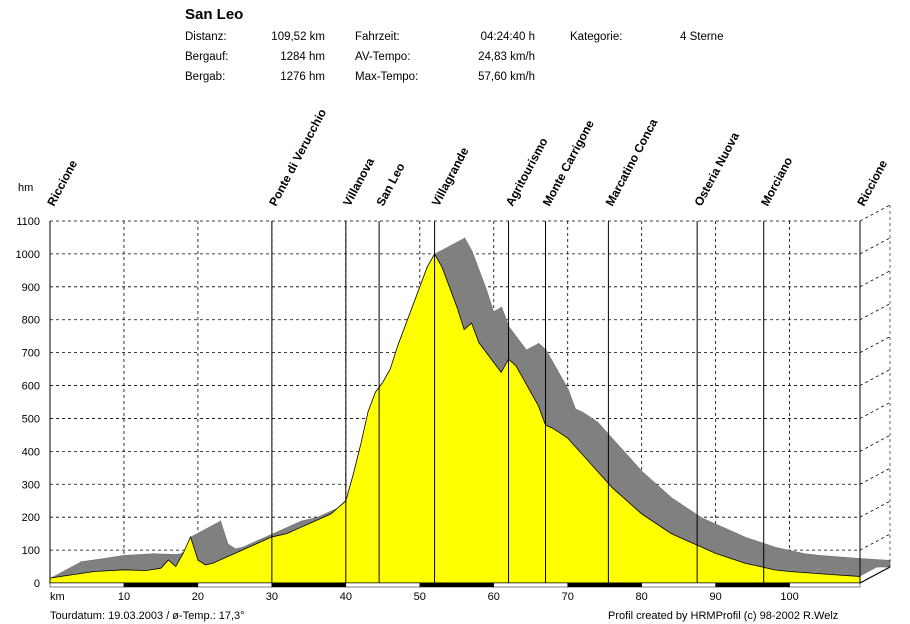 The height and width of the screenshot is (624, 910). I want to click on place-label: Osteria Nuova, so click(716, 169).